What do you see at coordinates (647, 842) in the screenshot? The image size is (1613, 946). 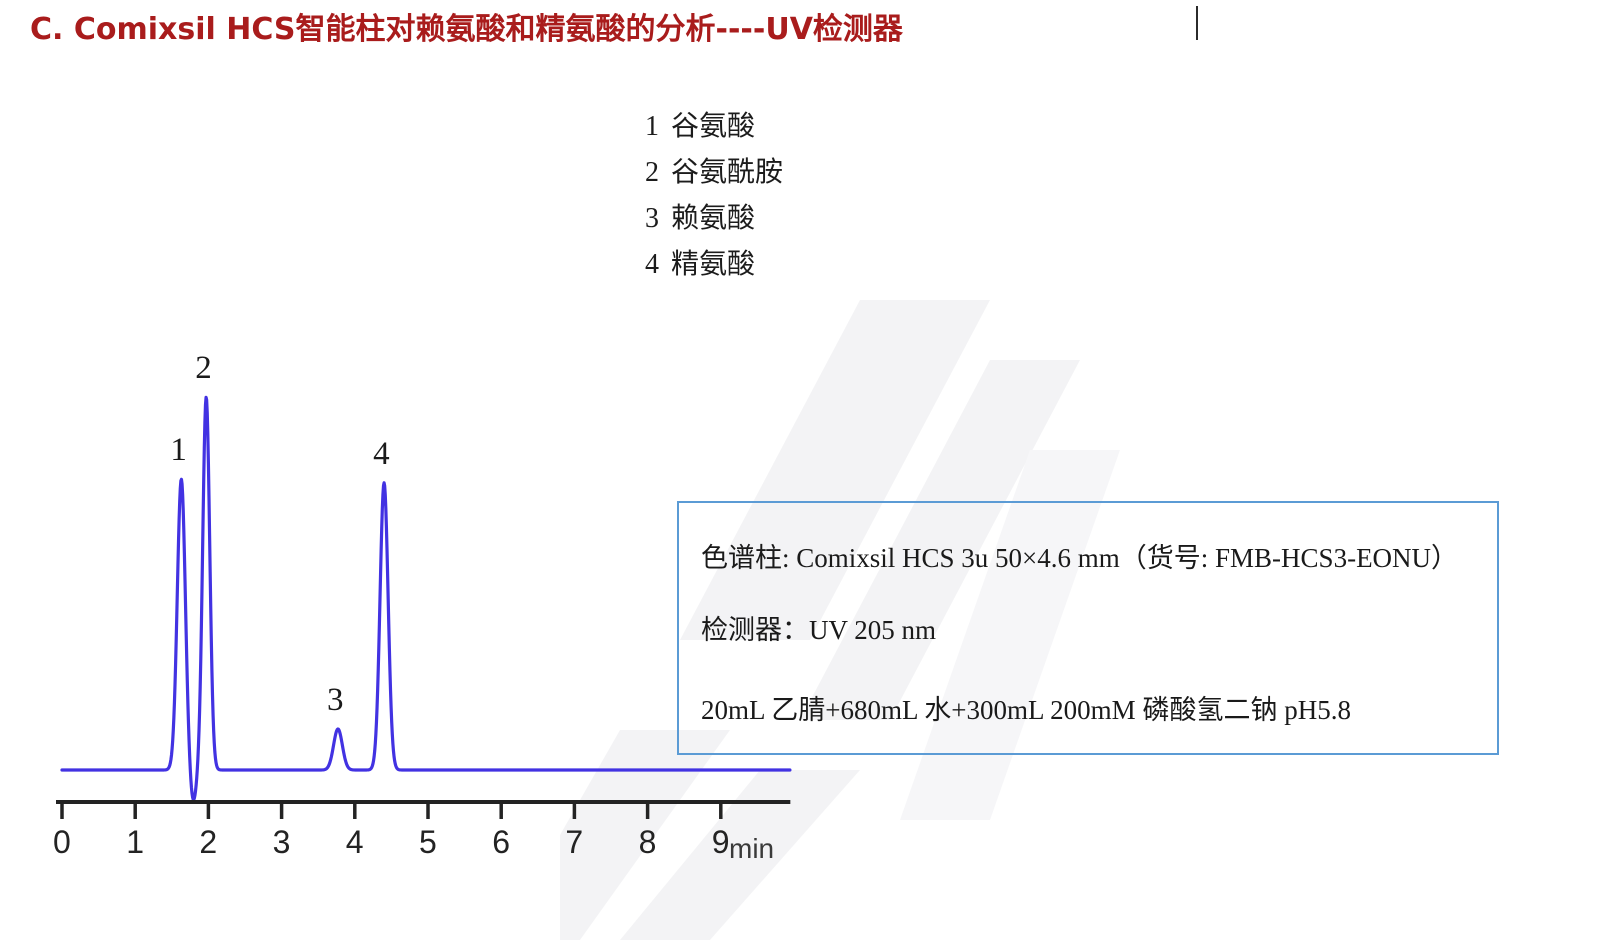 I see `x-tick-label-8: 8` at bounding box center [647, 842].